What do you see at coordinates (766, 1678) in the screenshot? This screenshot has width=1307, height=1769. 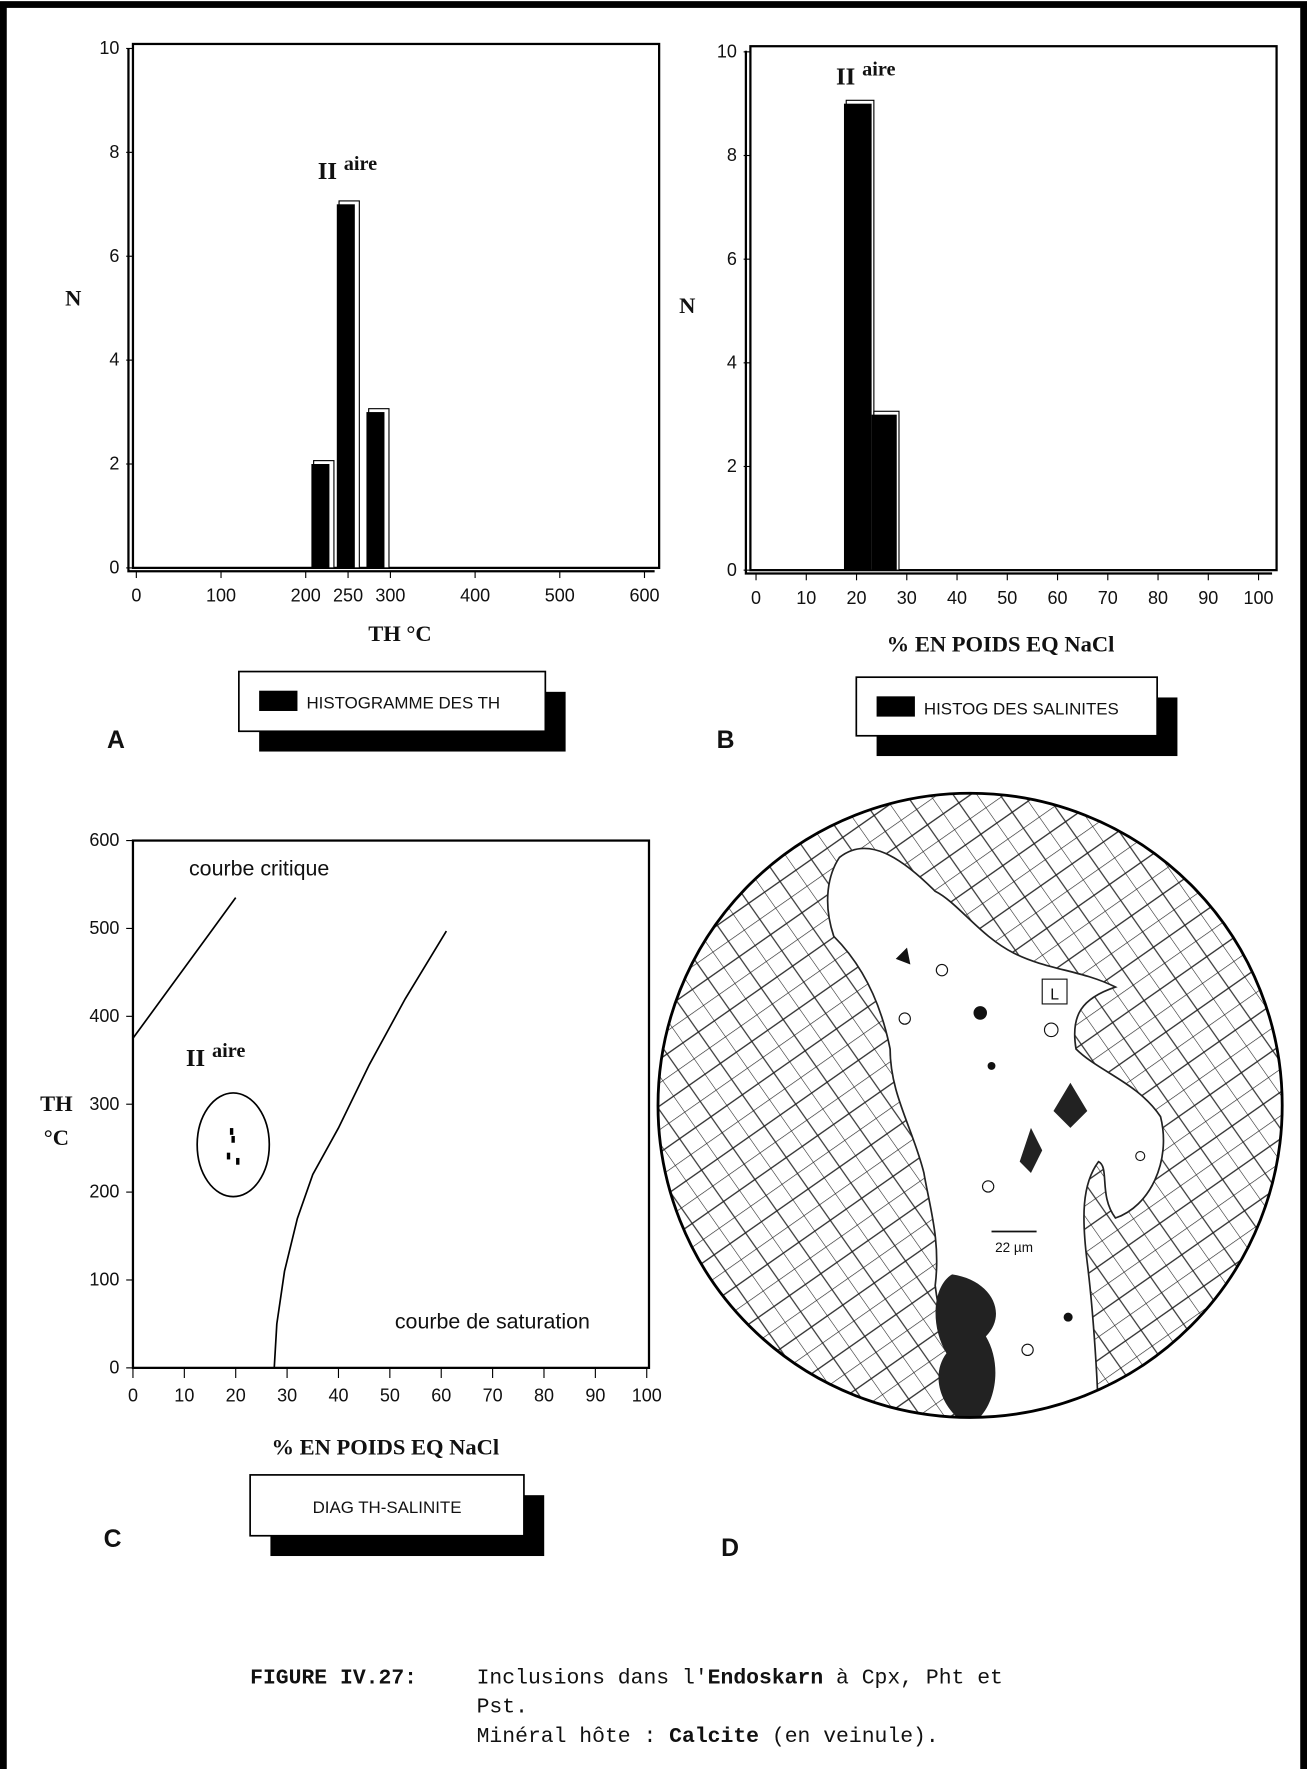 I see `caption-text: Endoskarn` at bounding box center [766, 1678].